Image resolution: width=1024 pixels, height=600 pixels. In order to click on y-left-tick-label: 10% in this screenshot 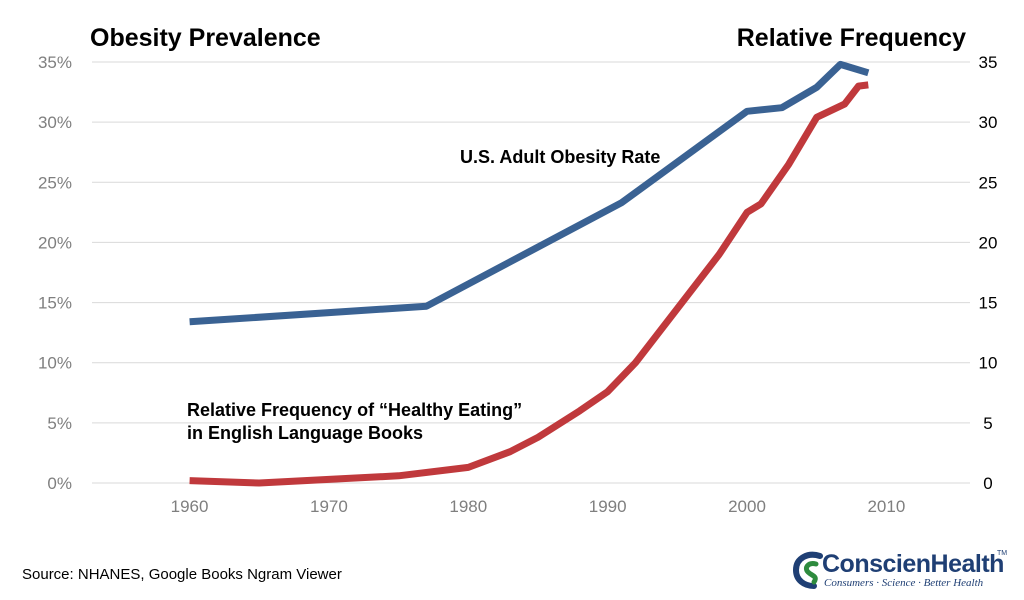, I will do `click(55, 363)`.